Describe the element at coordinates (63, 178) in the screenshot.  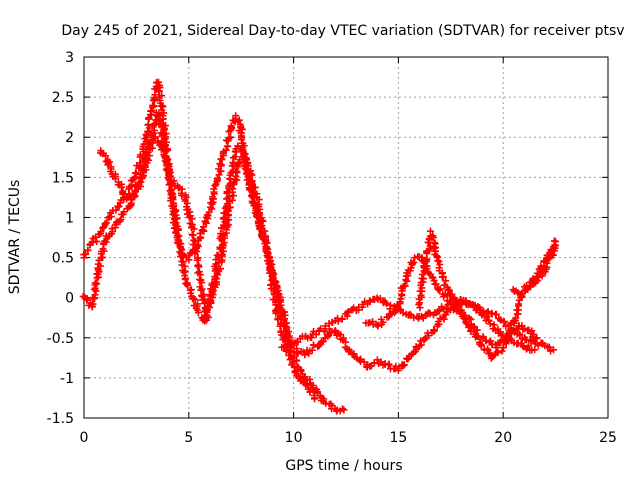
I see `y-tick-label: 1.5` at that location.